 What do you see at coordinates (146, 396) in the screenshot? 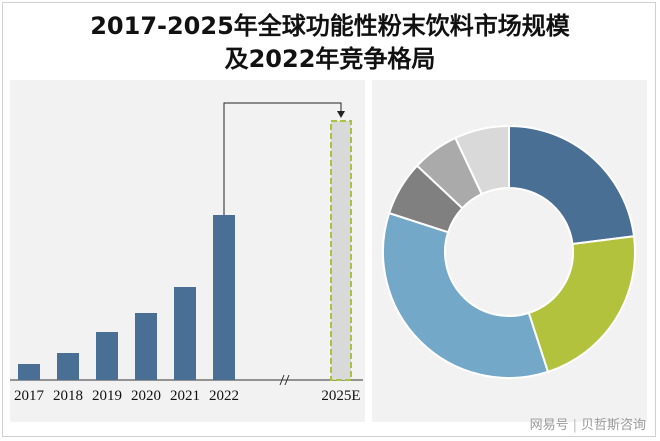
I see `x-tick-label-2020: 2020` at bounding box center [146, 396].